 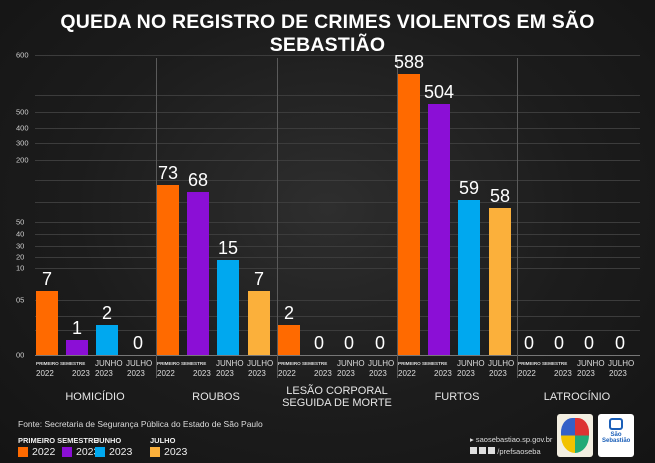 What do you see at coordinates (439, 92) in the screenshot?
I see `data-label: 504` at bounding box center [439, 92].